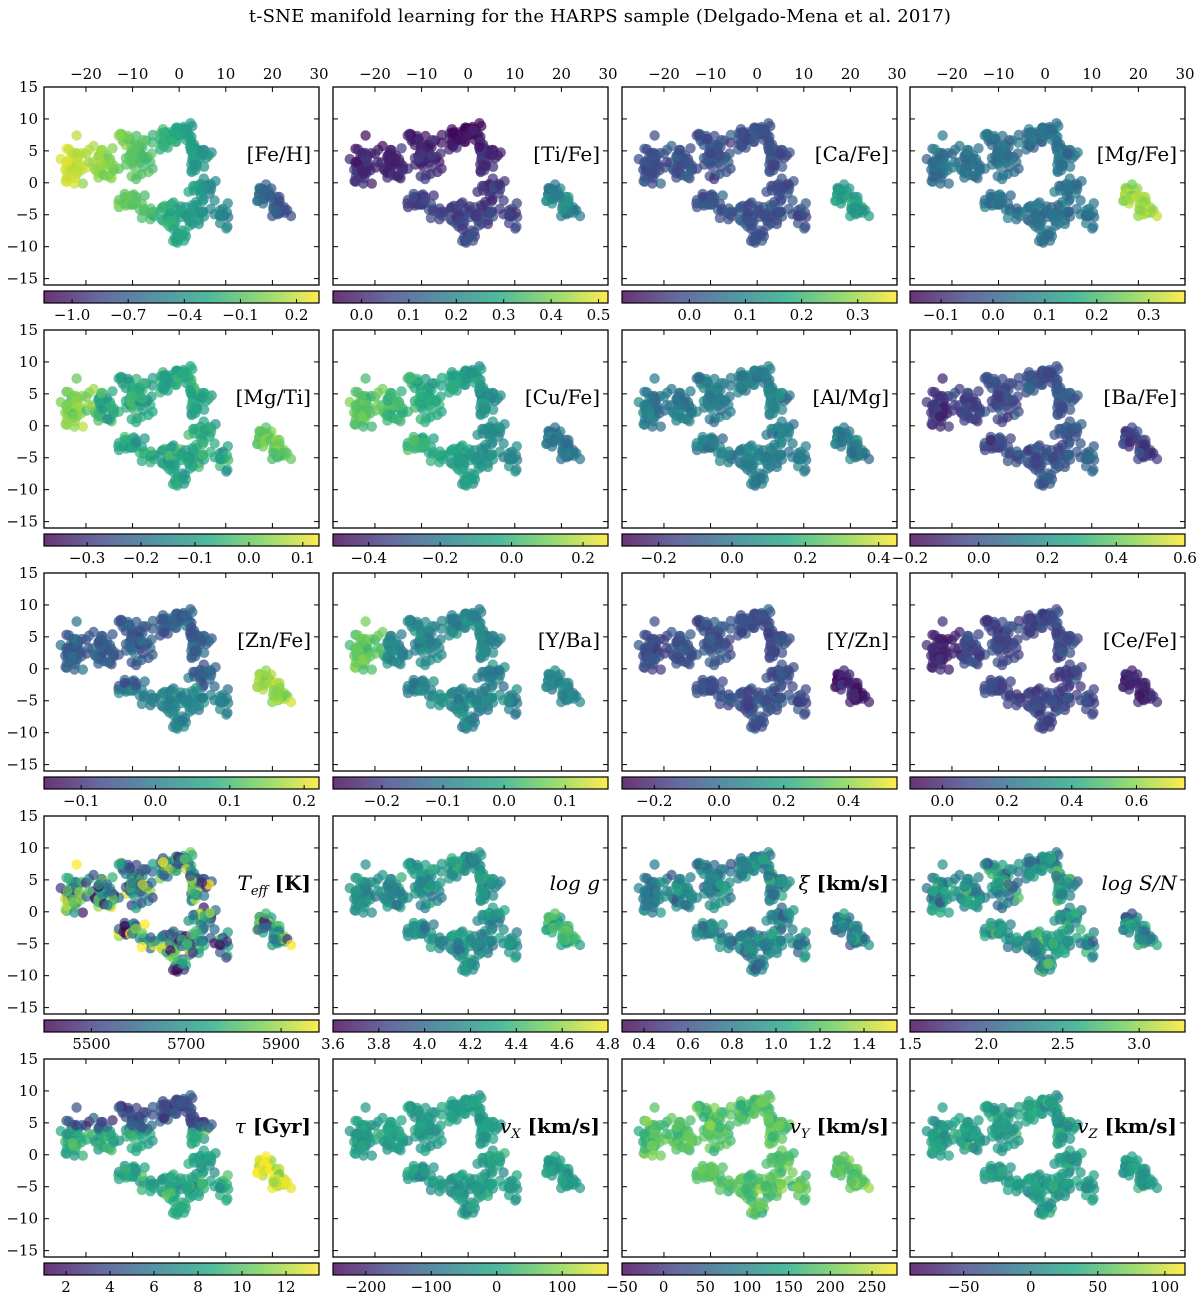 Image resolution: width=1200 pixels, height=1296 pixels. Describe the element at coordinates (470, 448) in the screenshot. I see `panel-6: [Cu/Fe]−0.4 −0.2 0.0 0.2` at that location.